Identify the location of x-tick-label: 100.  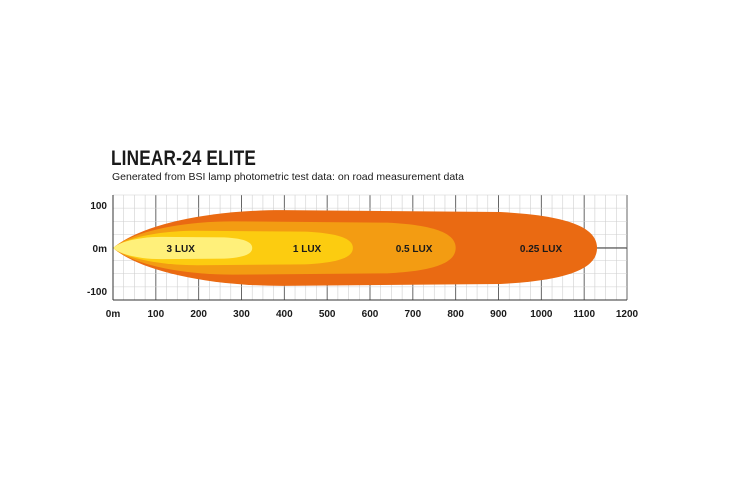
(155, 314).